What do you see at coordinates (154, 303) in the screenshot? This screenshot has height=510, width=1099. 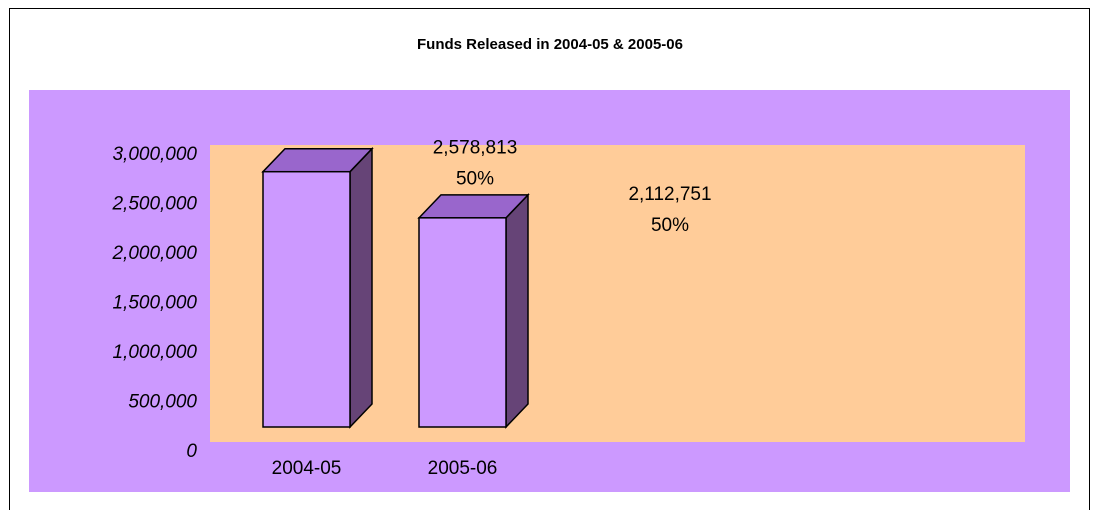 I see `y-tick-label: 1,500,000` at bounding box center [154, 303].